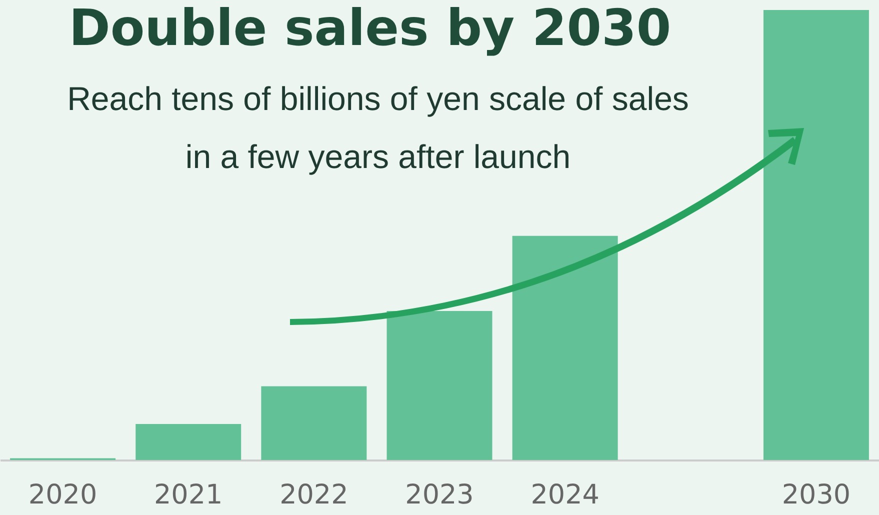 This screenshot has width=879, height=515. Describe the element at coordinates (188, 495) in the screenshot. I see `x-tick-label: 2021` at that location.